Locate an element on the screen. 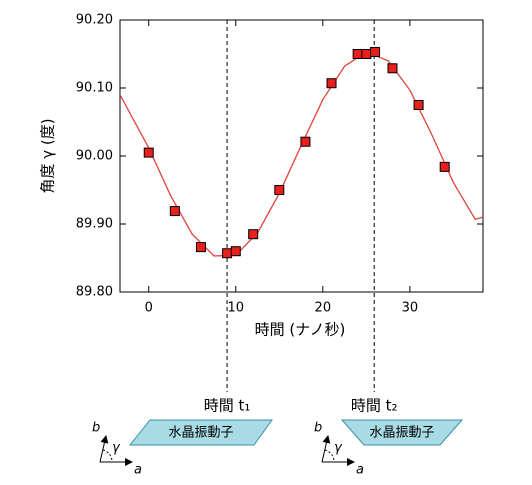  x-tick-label: 0 is located at coordinates (149, 308).